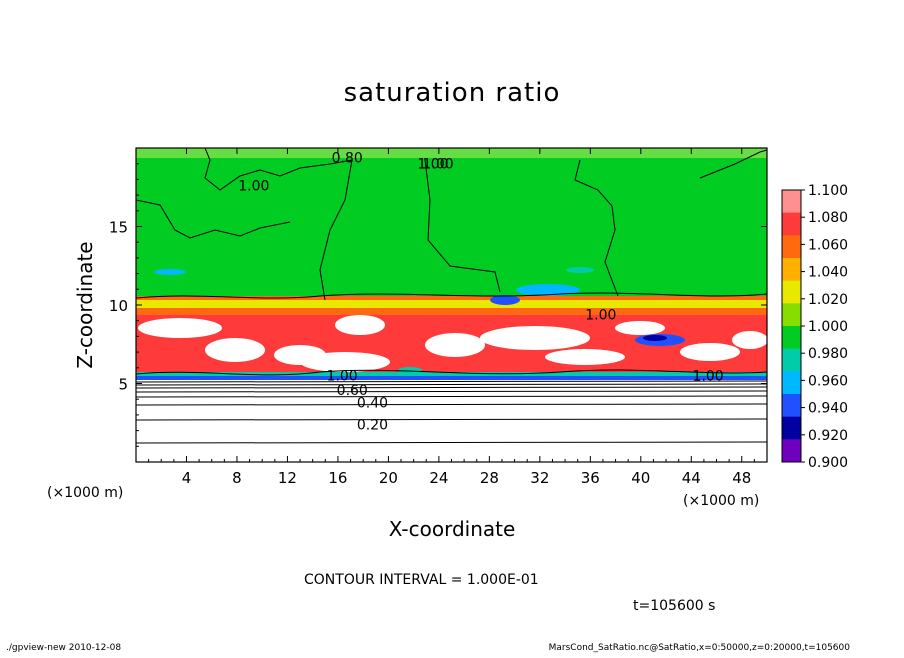 This screenshot has width=904, height=658. What do you see at coordinates (388, 478) in the screenshot?
I see `x-tick-label: 20` at bounding box center [388, 478].